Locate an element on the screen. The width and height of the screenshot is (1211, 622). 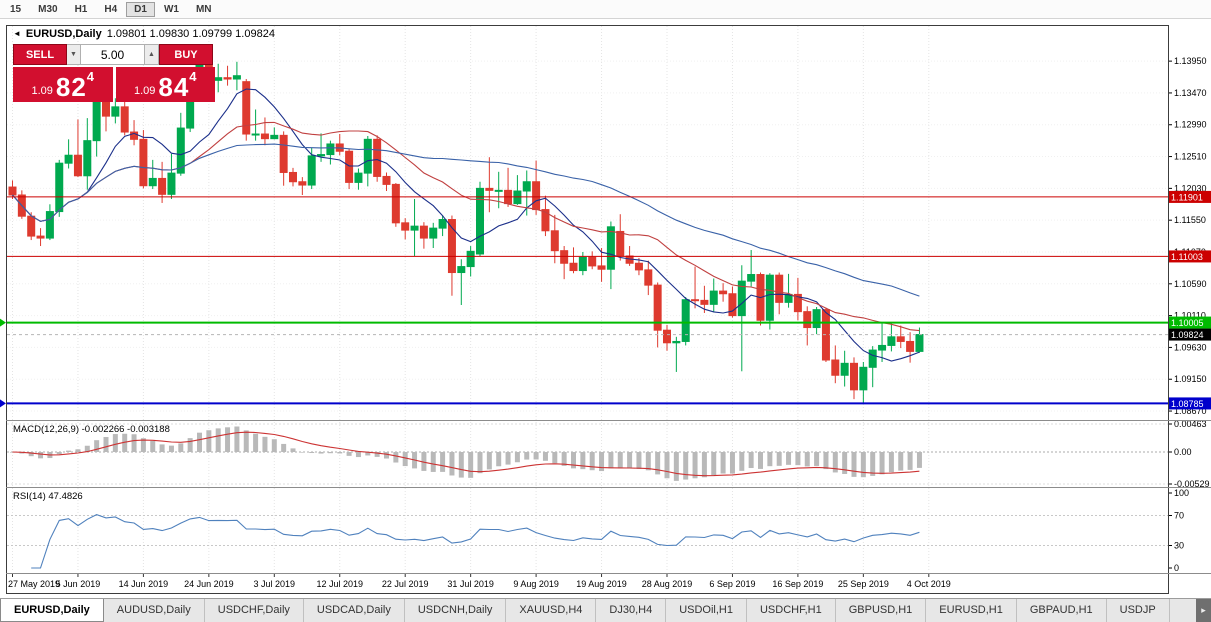
svg-text: 1.09630 is located at coordinates (1190, 347).